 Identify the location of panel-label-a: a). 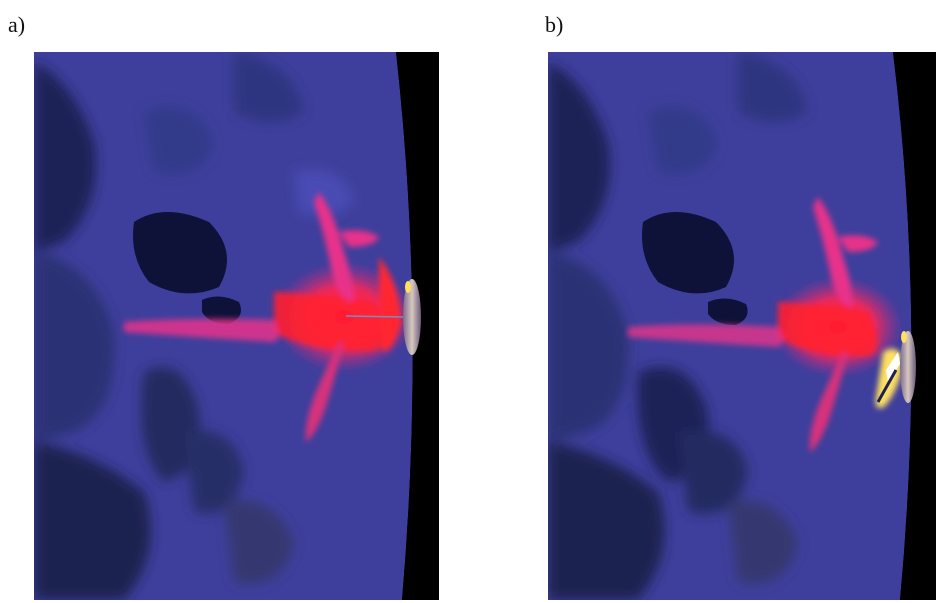
(17, 24).